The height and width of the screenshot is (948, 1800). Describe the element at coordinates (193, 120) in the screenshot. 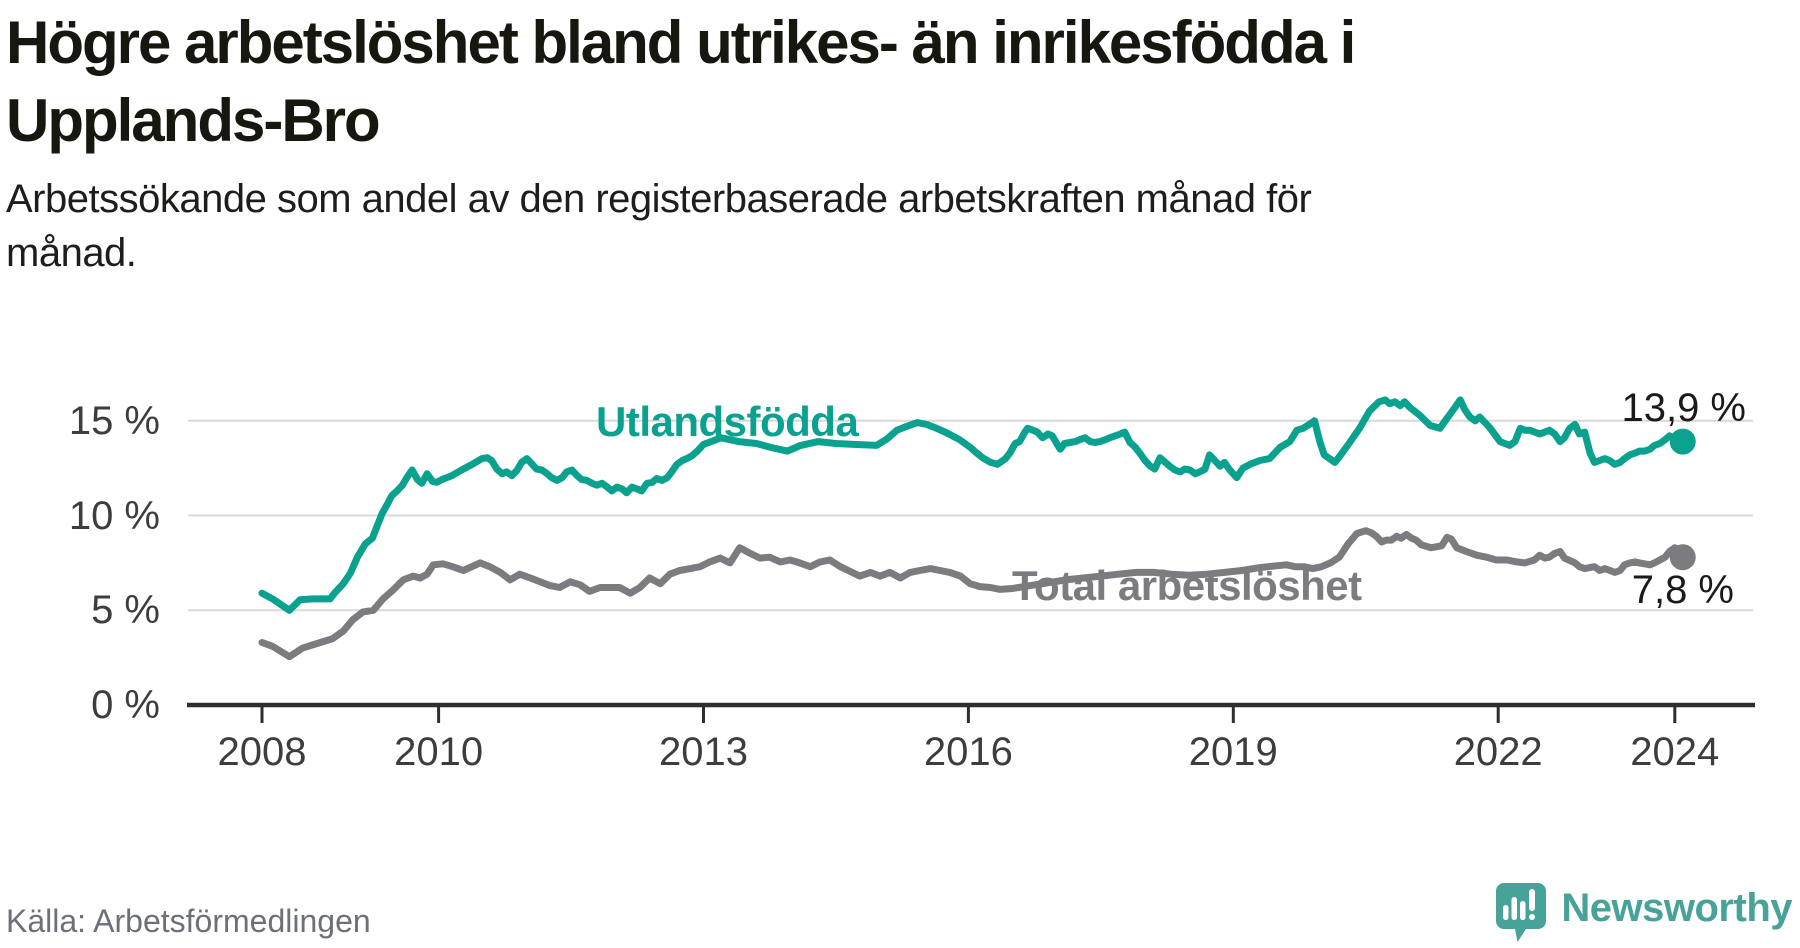

I see `page-title-line2: Upplands-Bro` at that location.